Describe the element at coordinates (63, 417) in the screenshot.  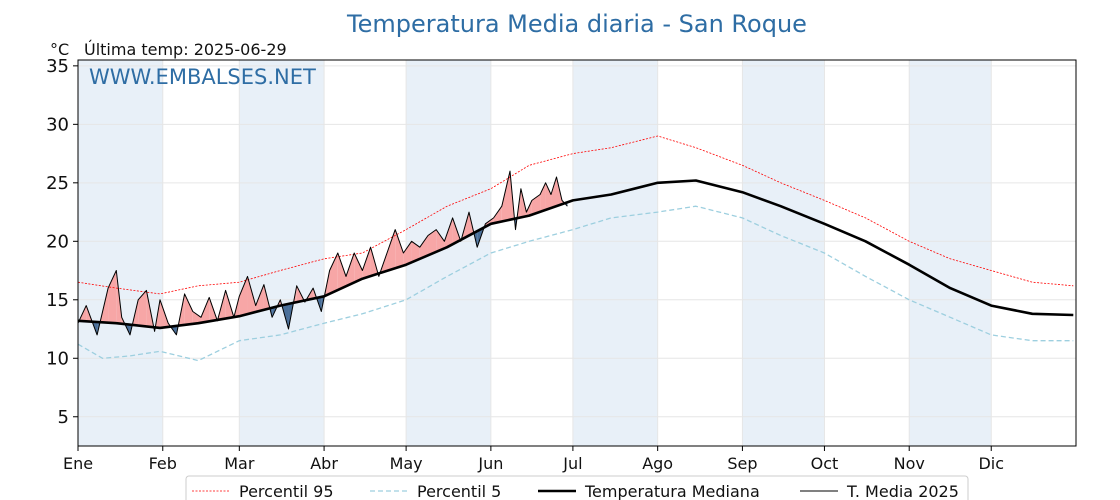
I see `y-tick-label: 5` at that location.